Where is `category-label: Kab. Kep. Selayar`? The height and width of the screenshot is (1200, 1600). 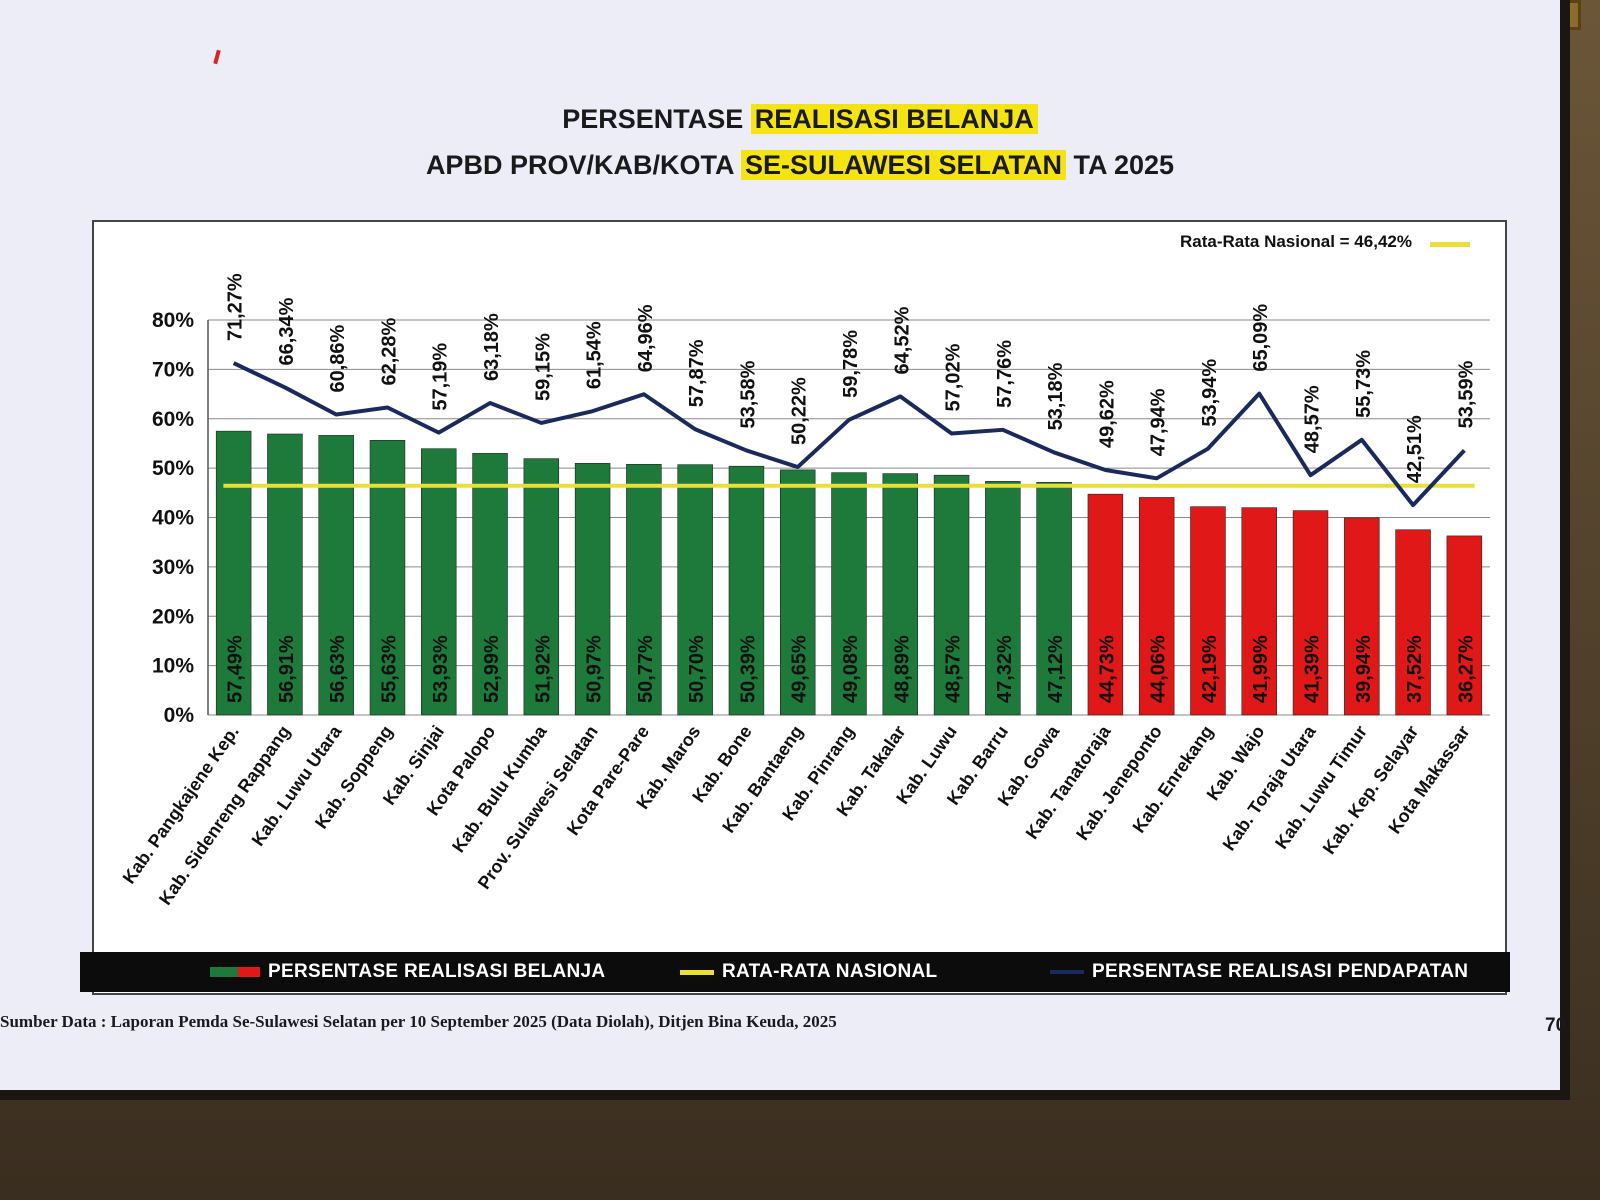 category-label: Kab. Kep. Selayar is located at coordinates (1371, 790).